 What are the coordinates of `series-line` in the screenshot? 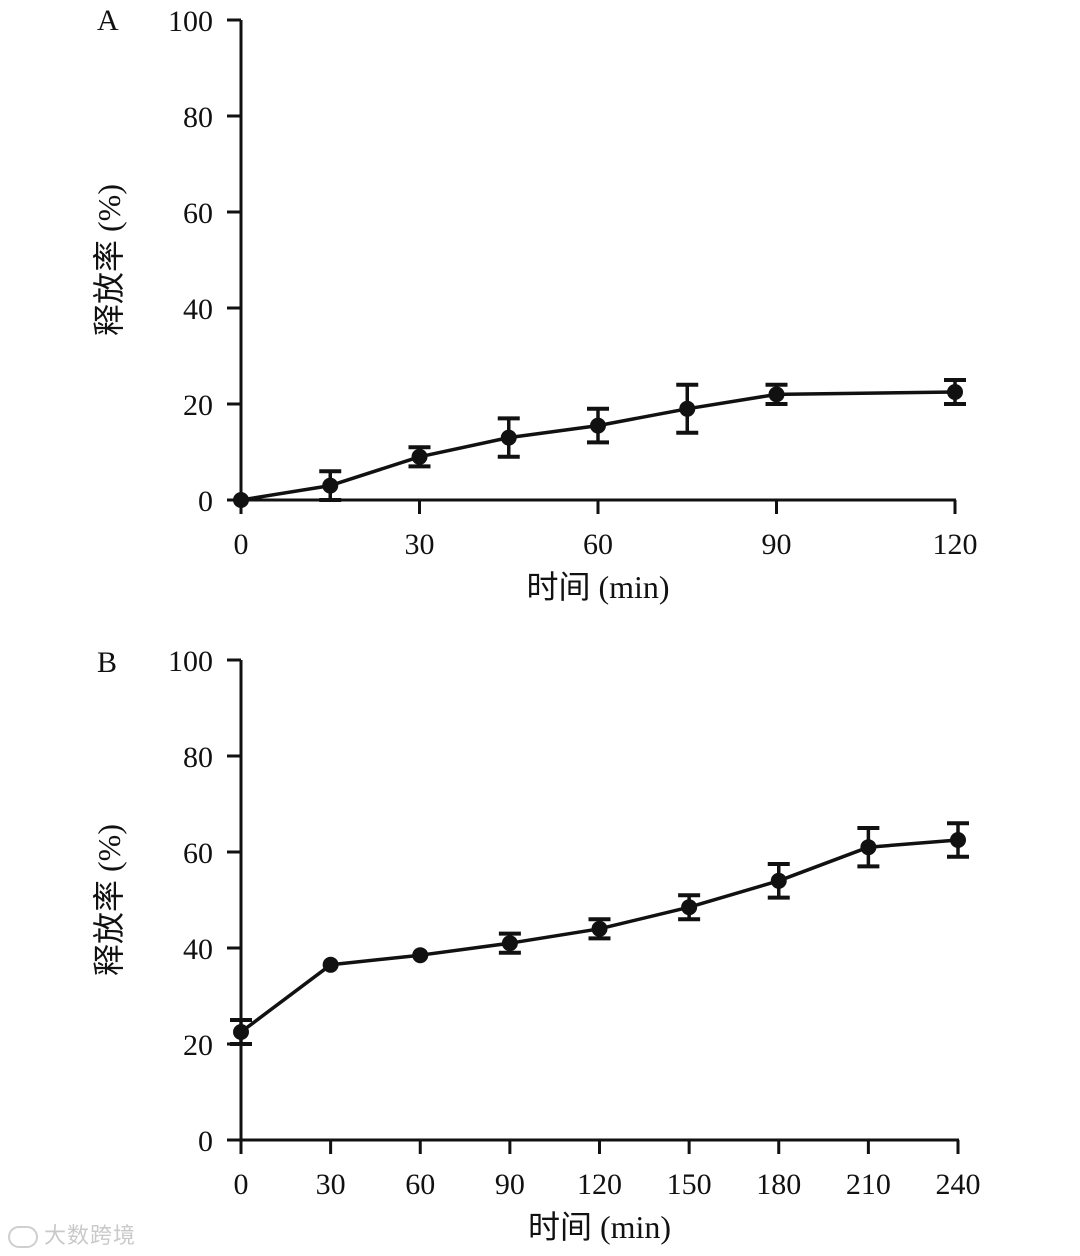 It's located at (598, 446).